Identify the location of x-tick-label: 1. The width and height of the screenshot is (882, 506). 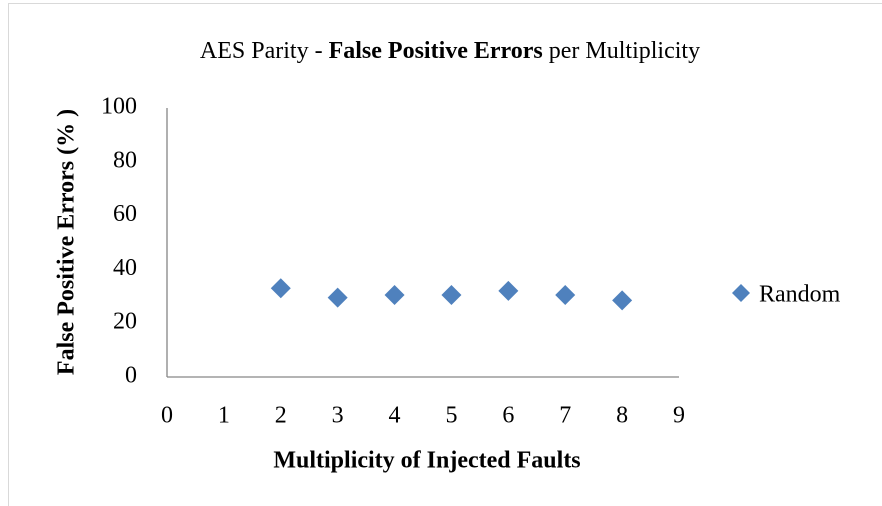
(224, 416).